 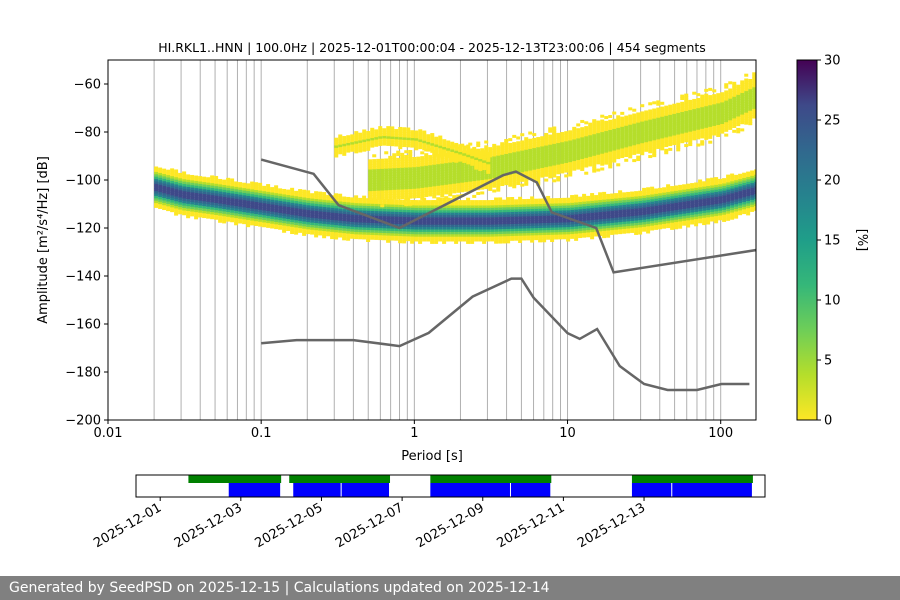 I want to click on y-tick-label: −180, so click(x=83, y=373).